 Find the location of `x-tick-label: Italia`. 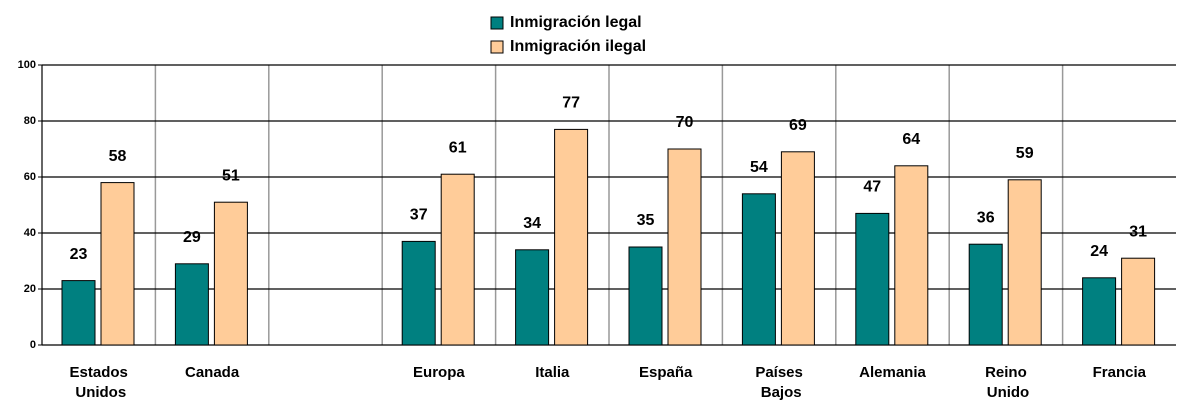

x-tick-label: Italia is located at coordinates (552, 372).